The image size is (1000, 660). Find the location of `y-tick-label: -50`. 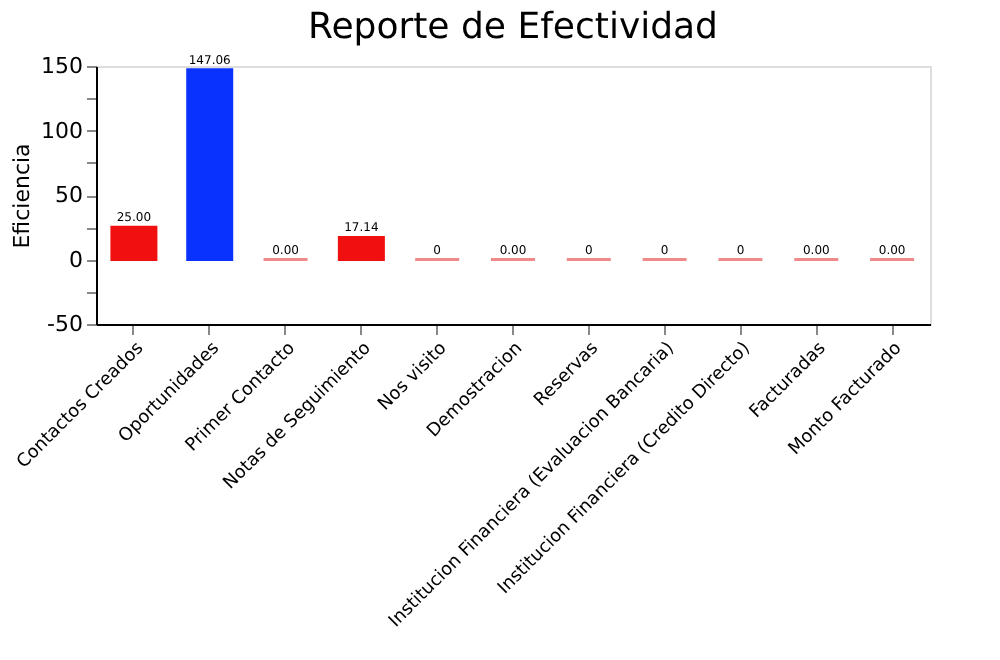

y-tick-label: -50 is located at coordinates (65, 324).